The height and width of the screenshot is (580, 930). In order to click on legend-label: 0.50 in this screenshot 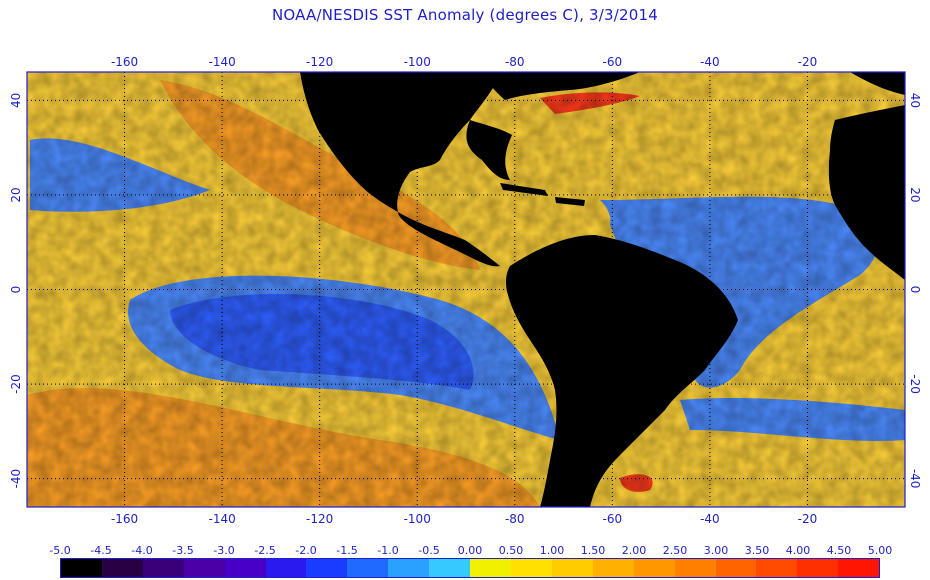, I will do `click(511, 550)`.